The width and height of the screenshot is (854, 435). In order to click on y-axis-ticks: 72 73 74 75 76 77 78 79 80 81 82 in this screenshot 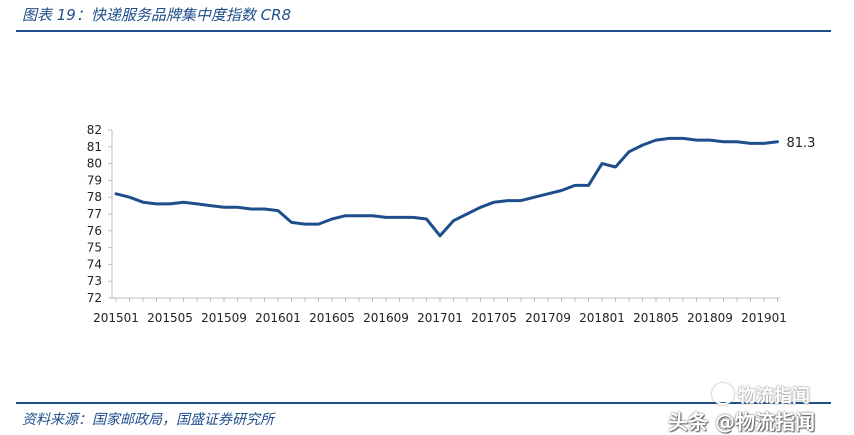, I will do `click(99, 214)`.